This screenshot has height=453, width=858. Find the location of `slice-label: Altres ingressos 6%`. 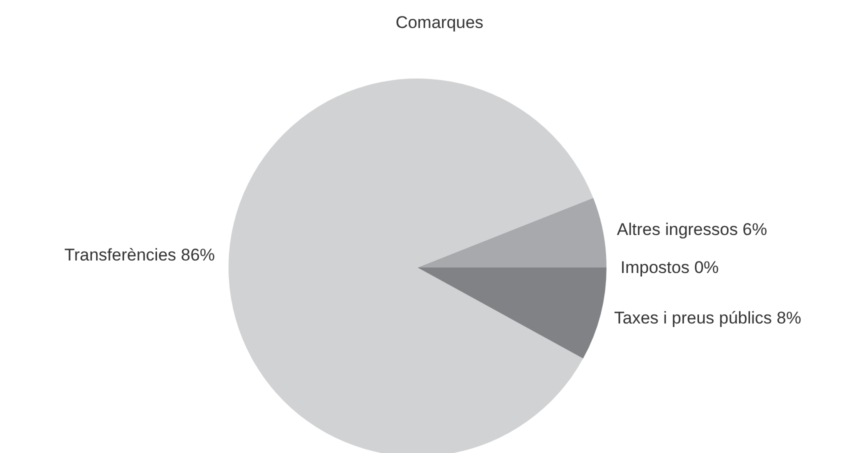

slice-label: Altres ingressos 6% is located at coordinates (692, 229).